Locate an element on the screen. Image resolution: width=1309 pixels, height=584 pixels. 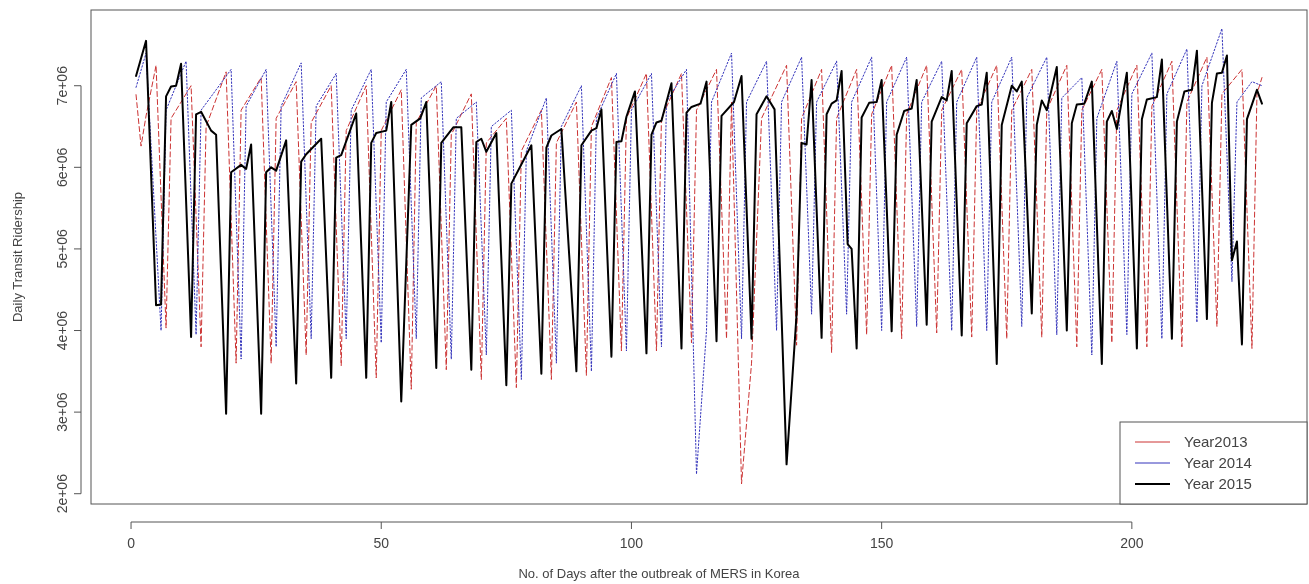
y-tick-label: 2e+06 is located at coordinates (62, 493).